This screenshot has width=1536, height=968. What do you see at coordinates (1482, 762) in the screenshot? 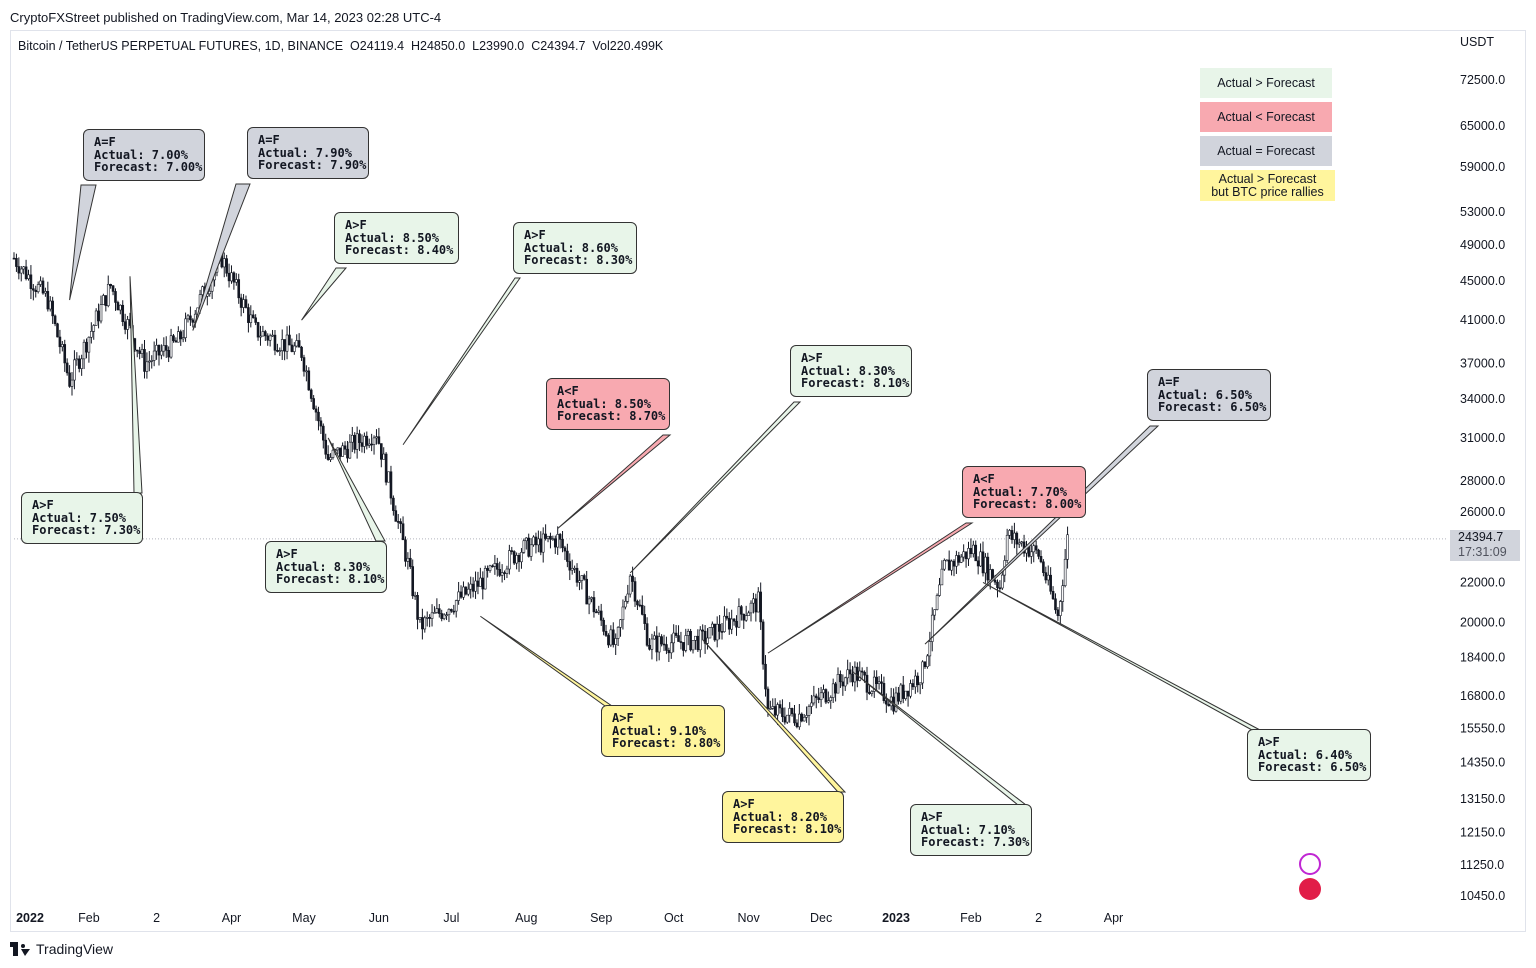
I see `y-tick-label: 14350.0` at bounding box center [1482, 762].